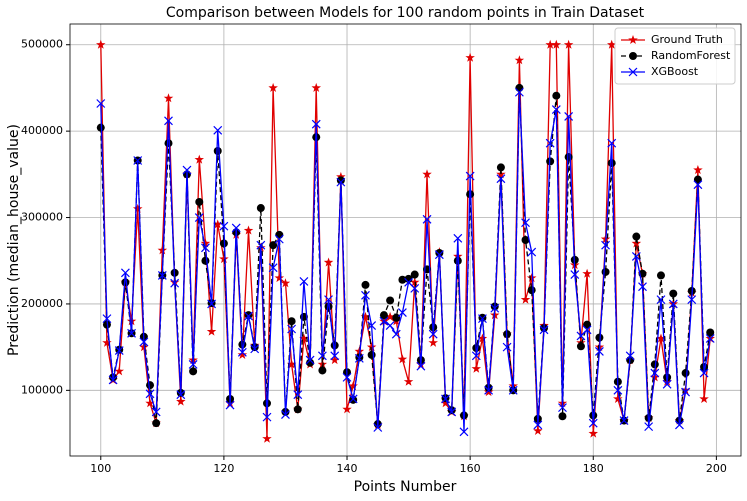  What do you see at coordinates (405, 487) in the screenshot?
I see `x-axis-label: Points Number` at bounding box center [405, 487].